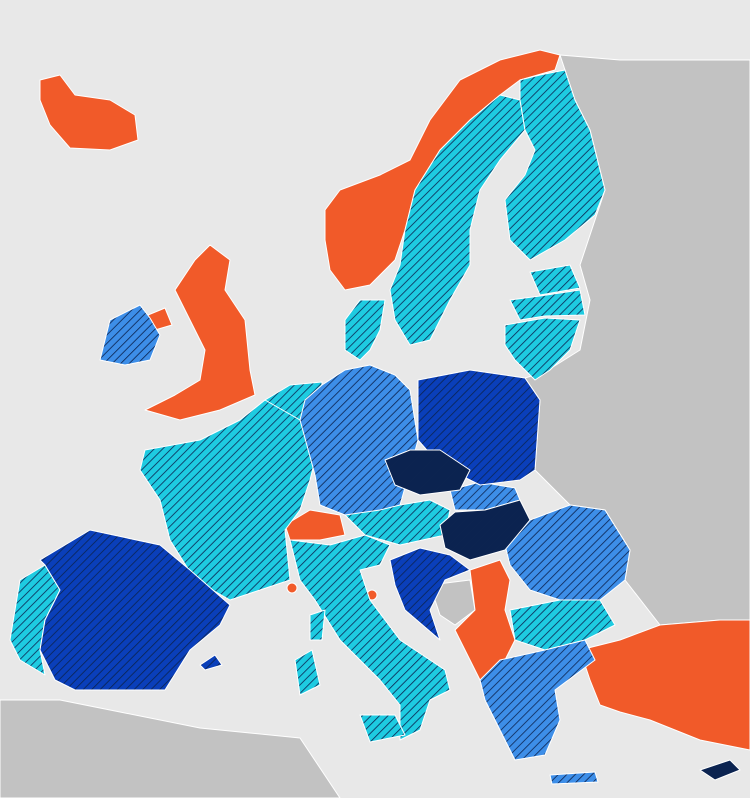  I want to click on region-lithuania, so click(542, 349).